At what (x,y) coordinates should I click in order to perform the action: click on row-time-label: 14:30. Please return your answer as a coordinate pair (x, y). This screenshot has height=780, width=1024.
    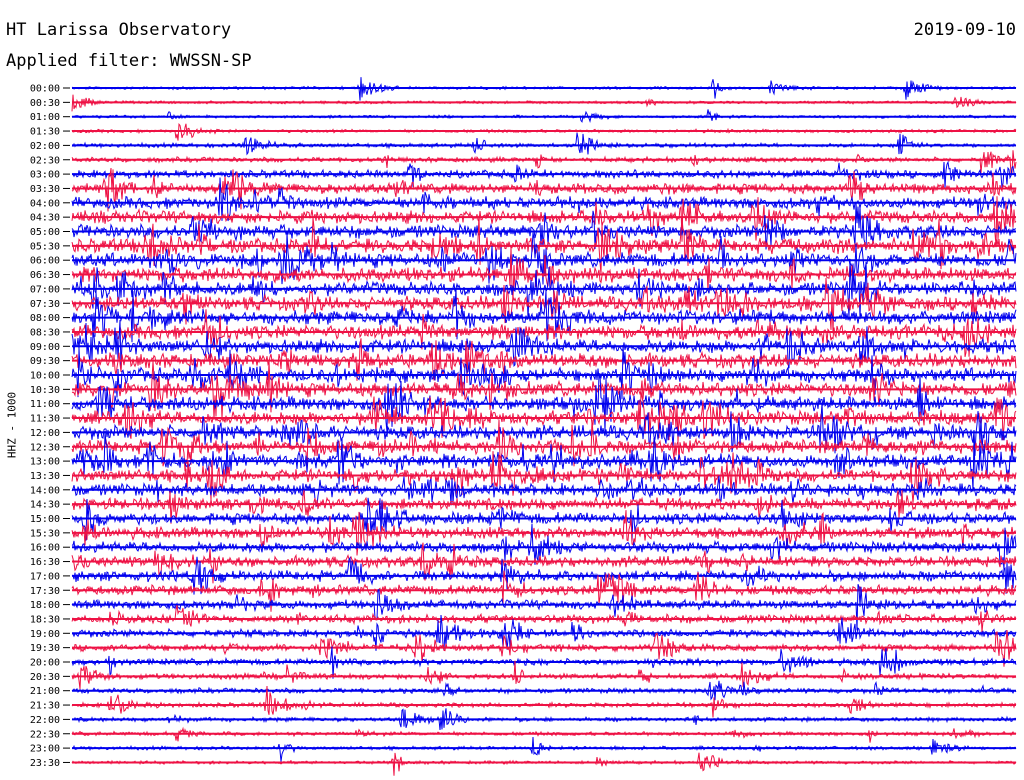
    Looking at the image, I should click on (45, 505).